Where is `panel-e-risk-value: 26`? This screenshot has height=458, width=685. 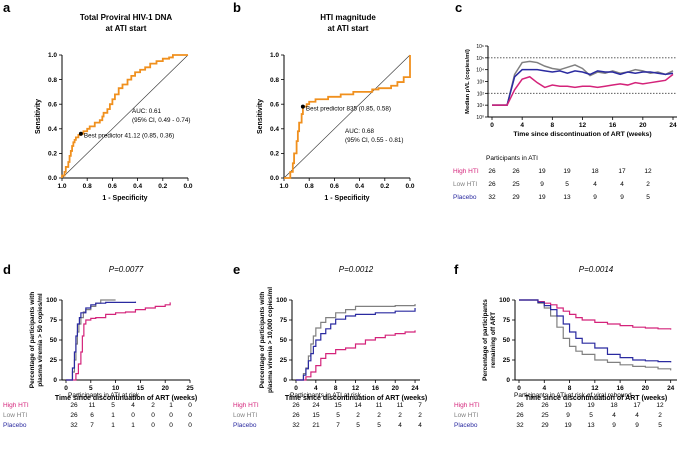
panel-e-risk-value: 26 is located at coordinates (296, 415).